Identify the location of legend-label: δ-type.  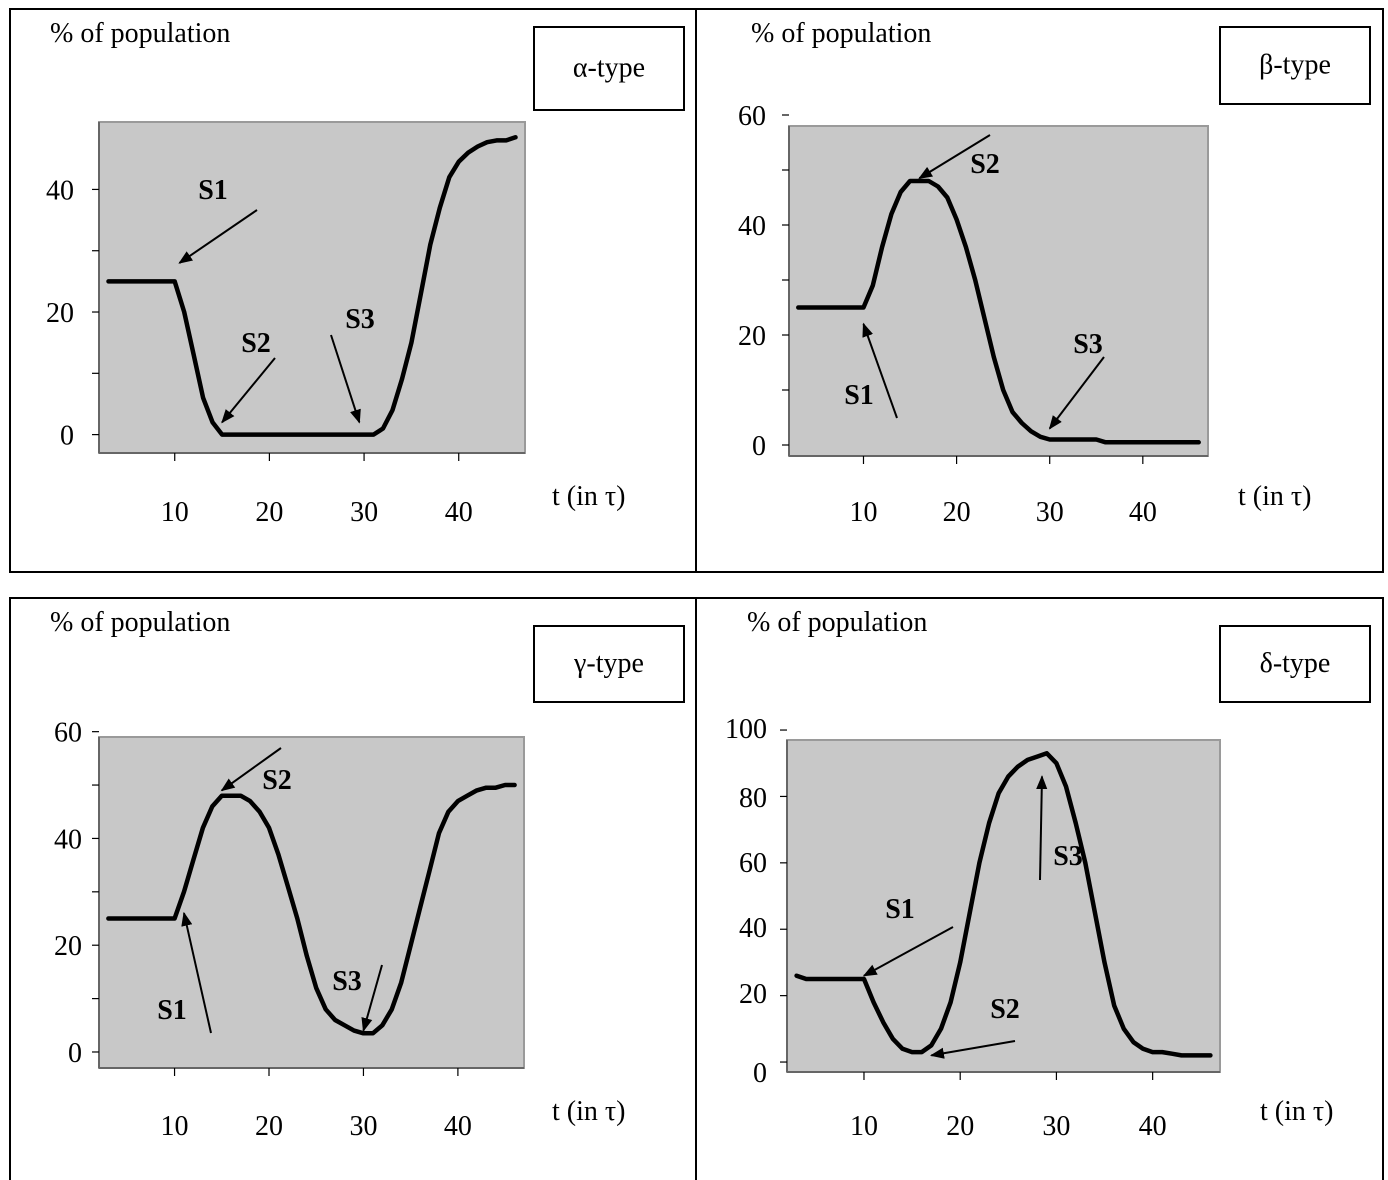
(1295, 663).